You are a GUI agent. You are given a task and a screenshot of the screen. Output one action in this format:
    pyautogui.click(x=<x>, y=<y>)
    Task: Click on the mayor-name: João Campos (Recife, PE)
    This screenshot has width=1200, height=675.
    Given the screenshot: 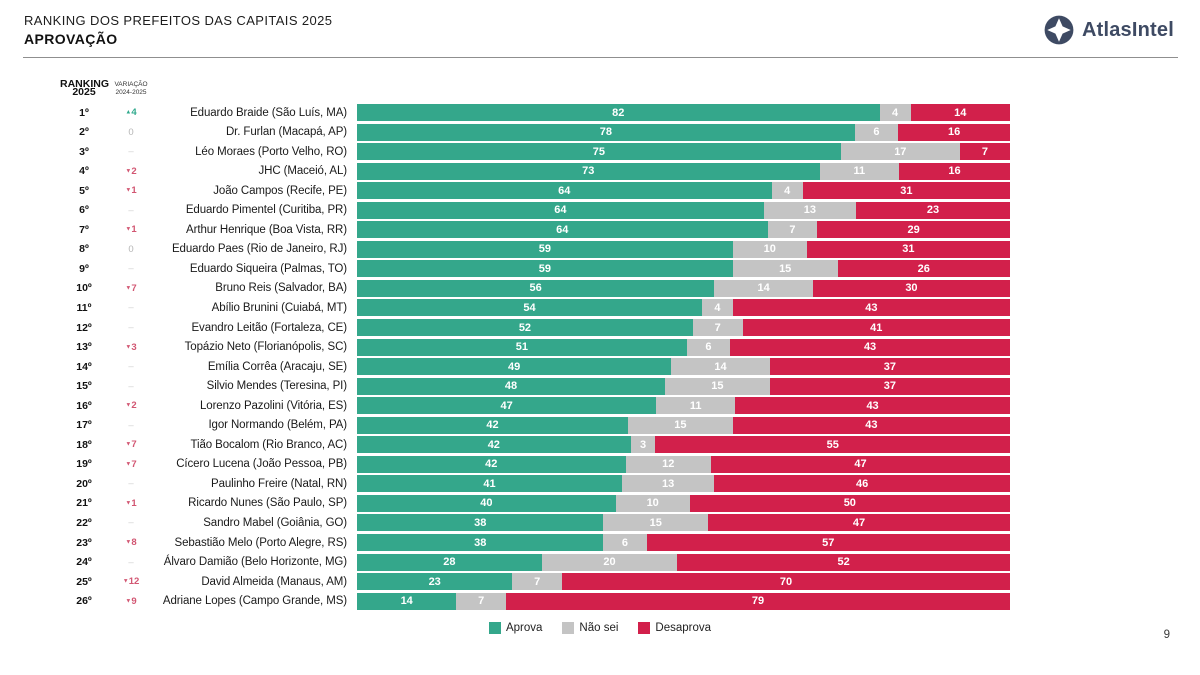 What is the action you would take?
    pyautogui.click(x=280, y=190)
    